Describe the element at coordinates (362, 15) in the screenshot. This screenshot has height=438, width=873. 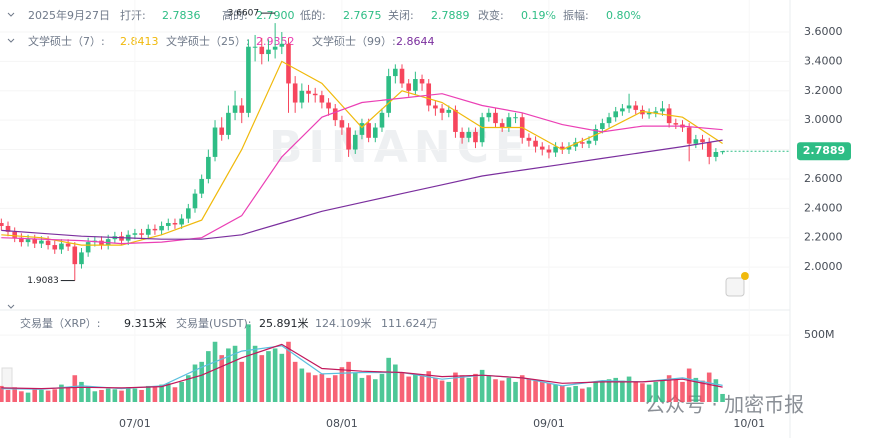
I see `header-value: 2.7675` at that location.